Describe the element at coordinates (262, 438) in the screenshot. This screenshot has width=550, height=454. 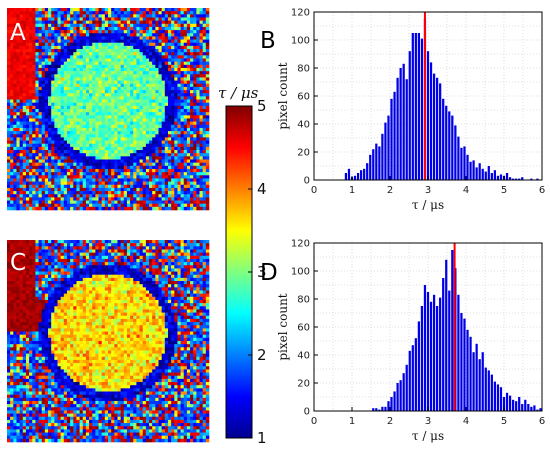
I see `colorbar-tick-label: 1` at that location.